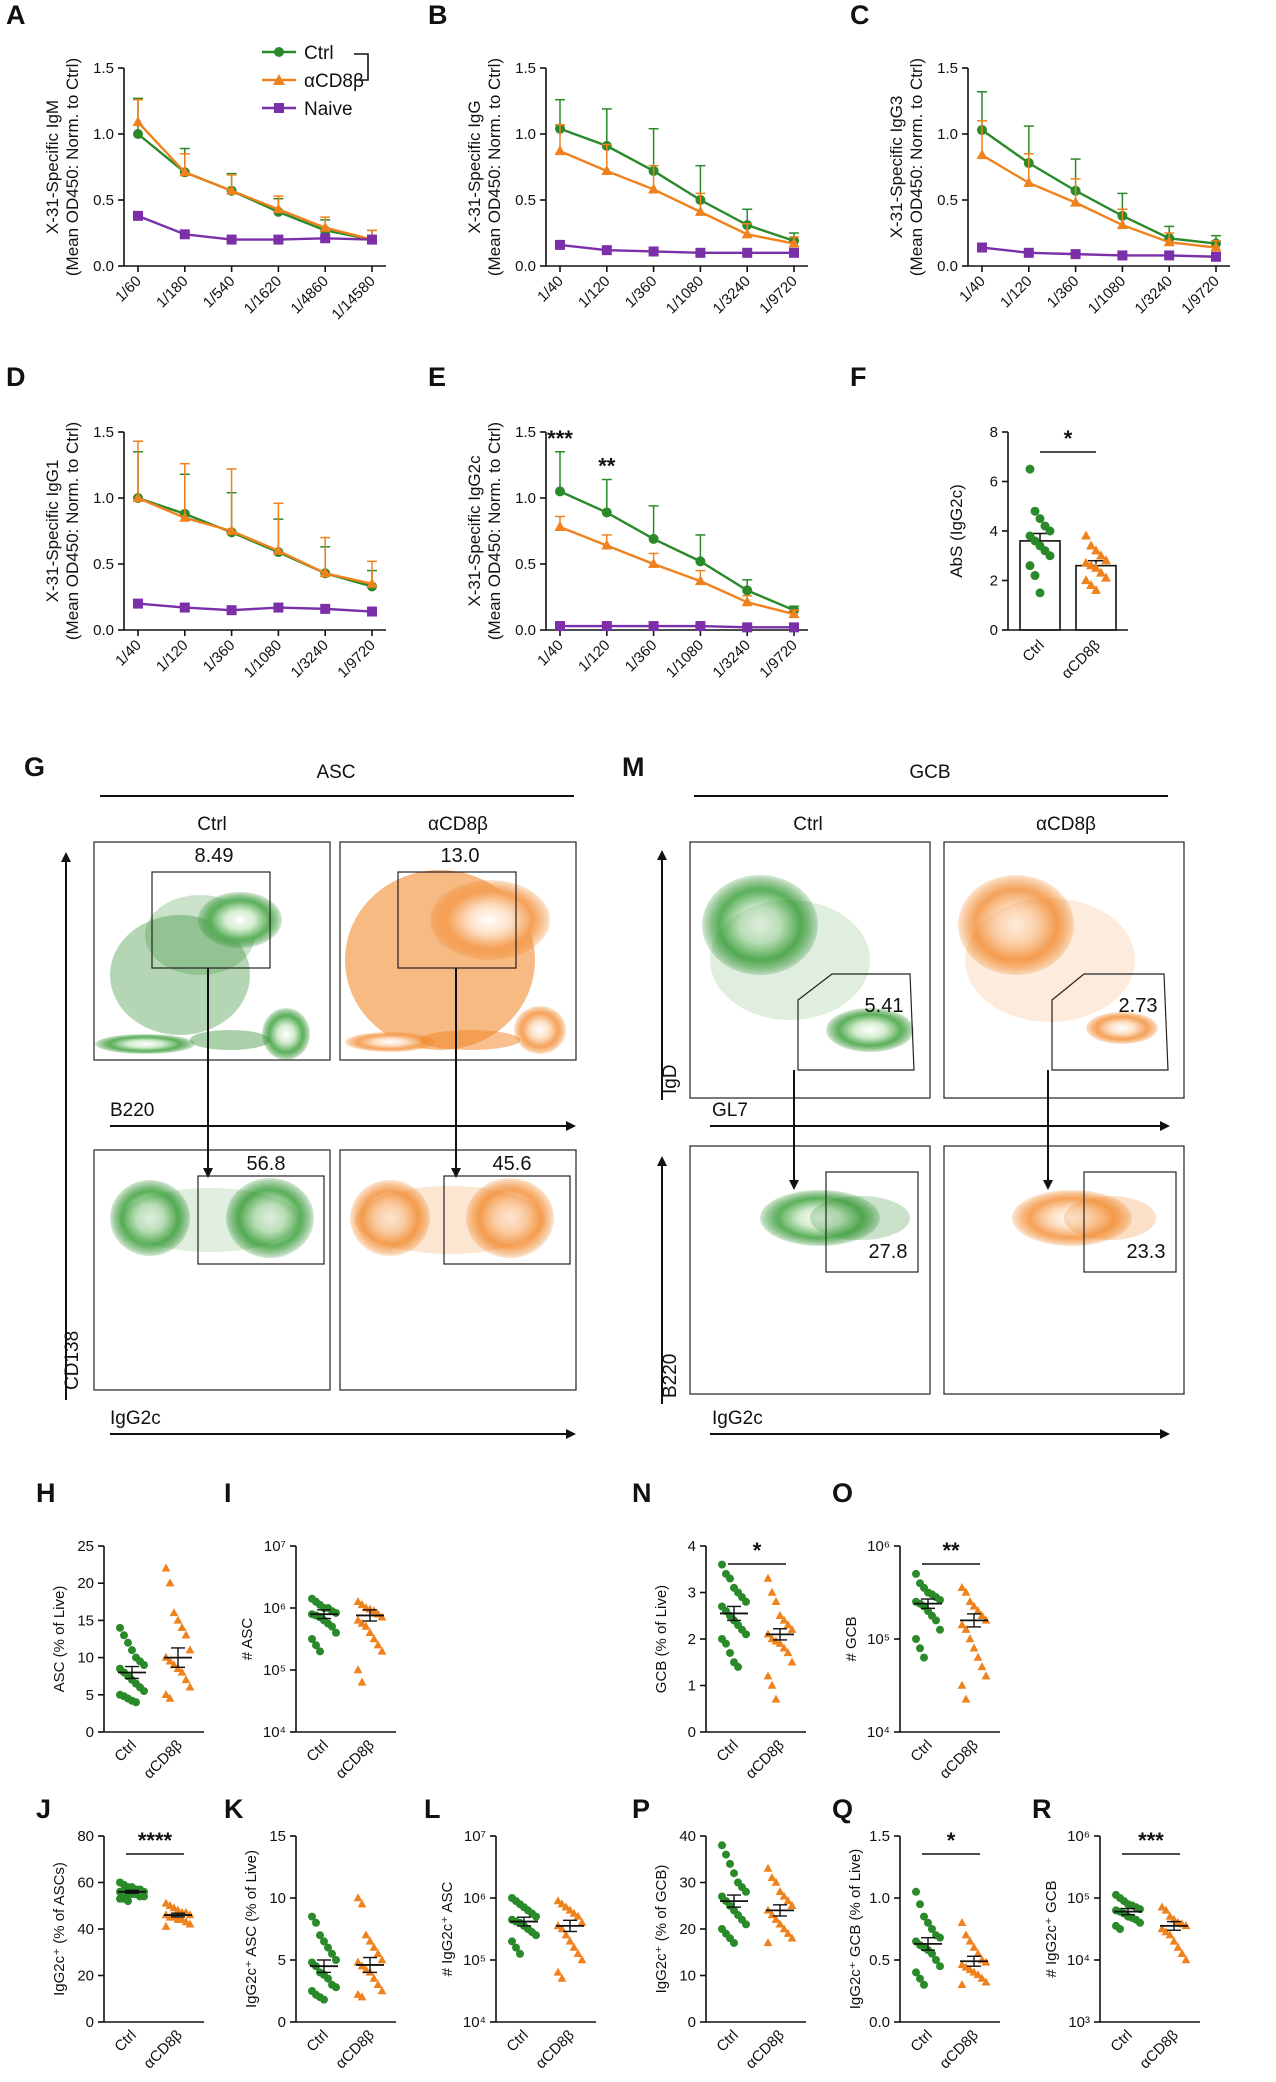  I want to click on chart-C-line-naive, so click(1099, 252).